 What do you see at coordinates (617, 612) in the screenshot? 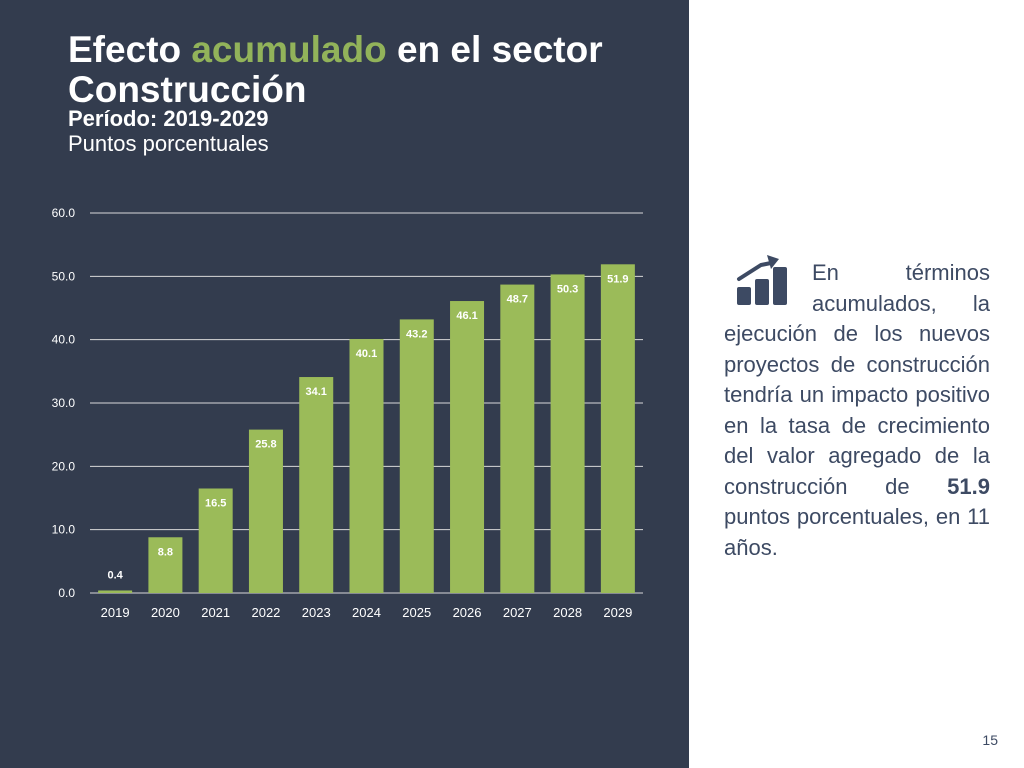
I see `x-tick-label: 2029` at bounding box center [617, 612].